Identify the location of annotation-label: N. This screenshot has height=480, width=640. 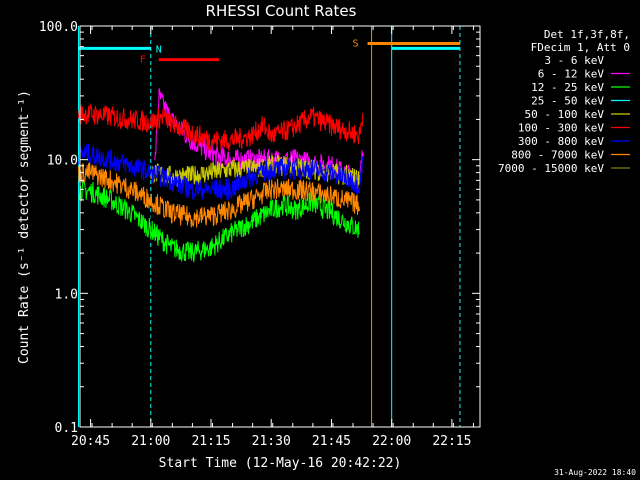
(159, 49).